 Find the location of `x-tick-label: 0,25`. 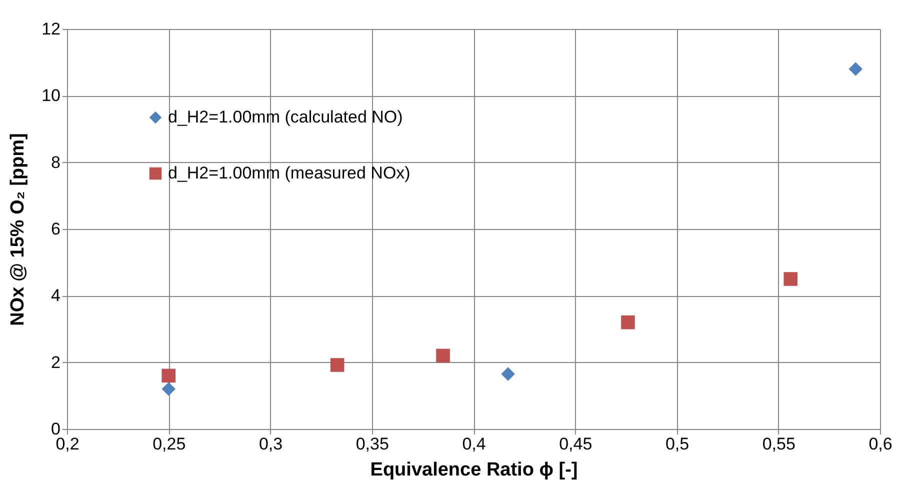

x-tick-label: 0,25 is located at coordinates (169, 444).